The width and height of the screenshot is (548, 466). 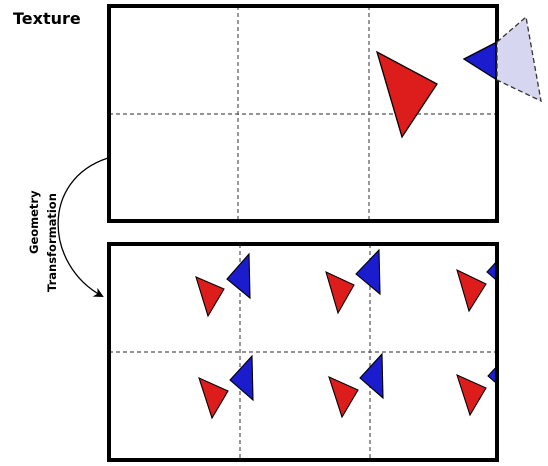 I want to click on tile-r1-c3, so click(x=476, y=286).